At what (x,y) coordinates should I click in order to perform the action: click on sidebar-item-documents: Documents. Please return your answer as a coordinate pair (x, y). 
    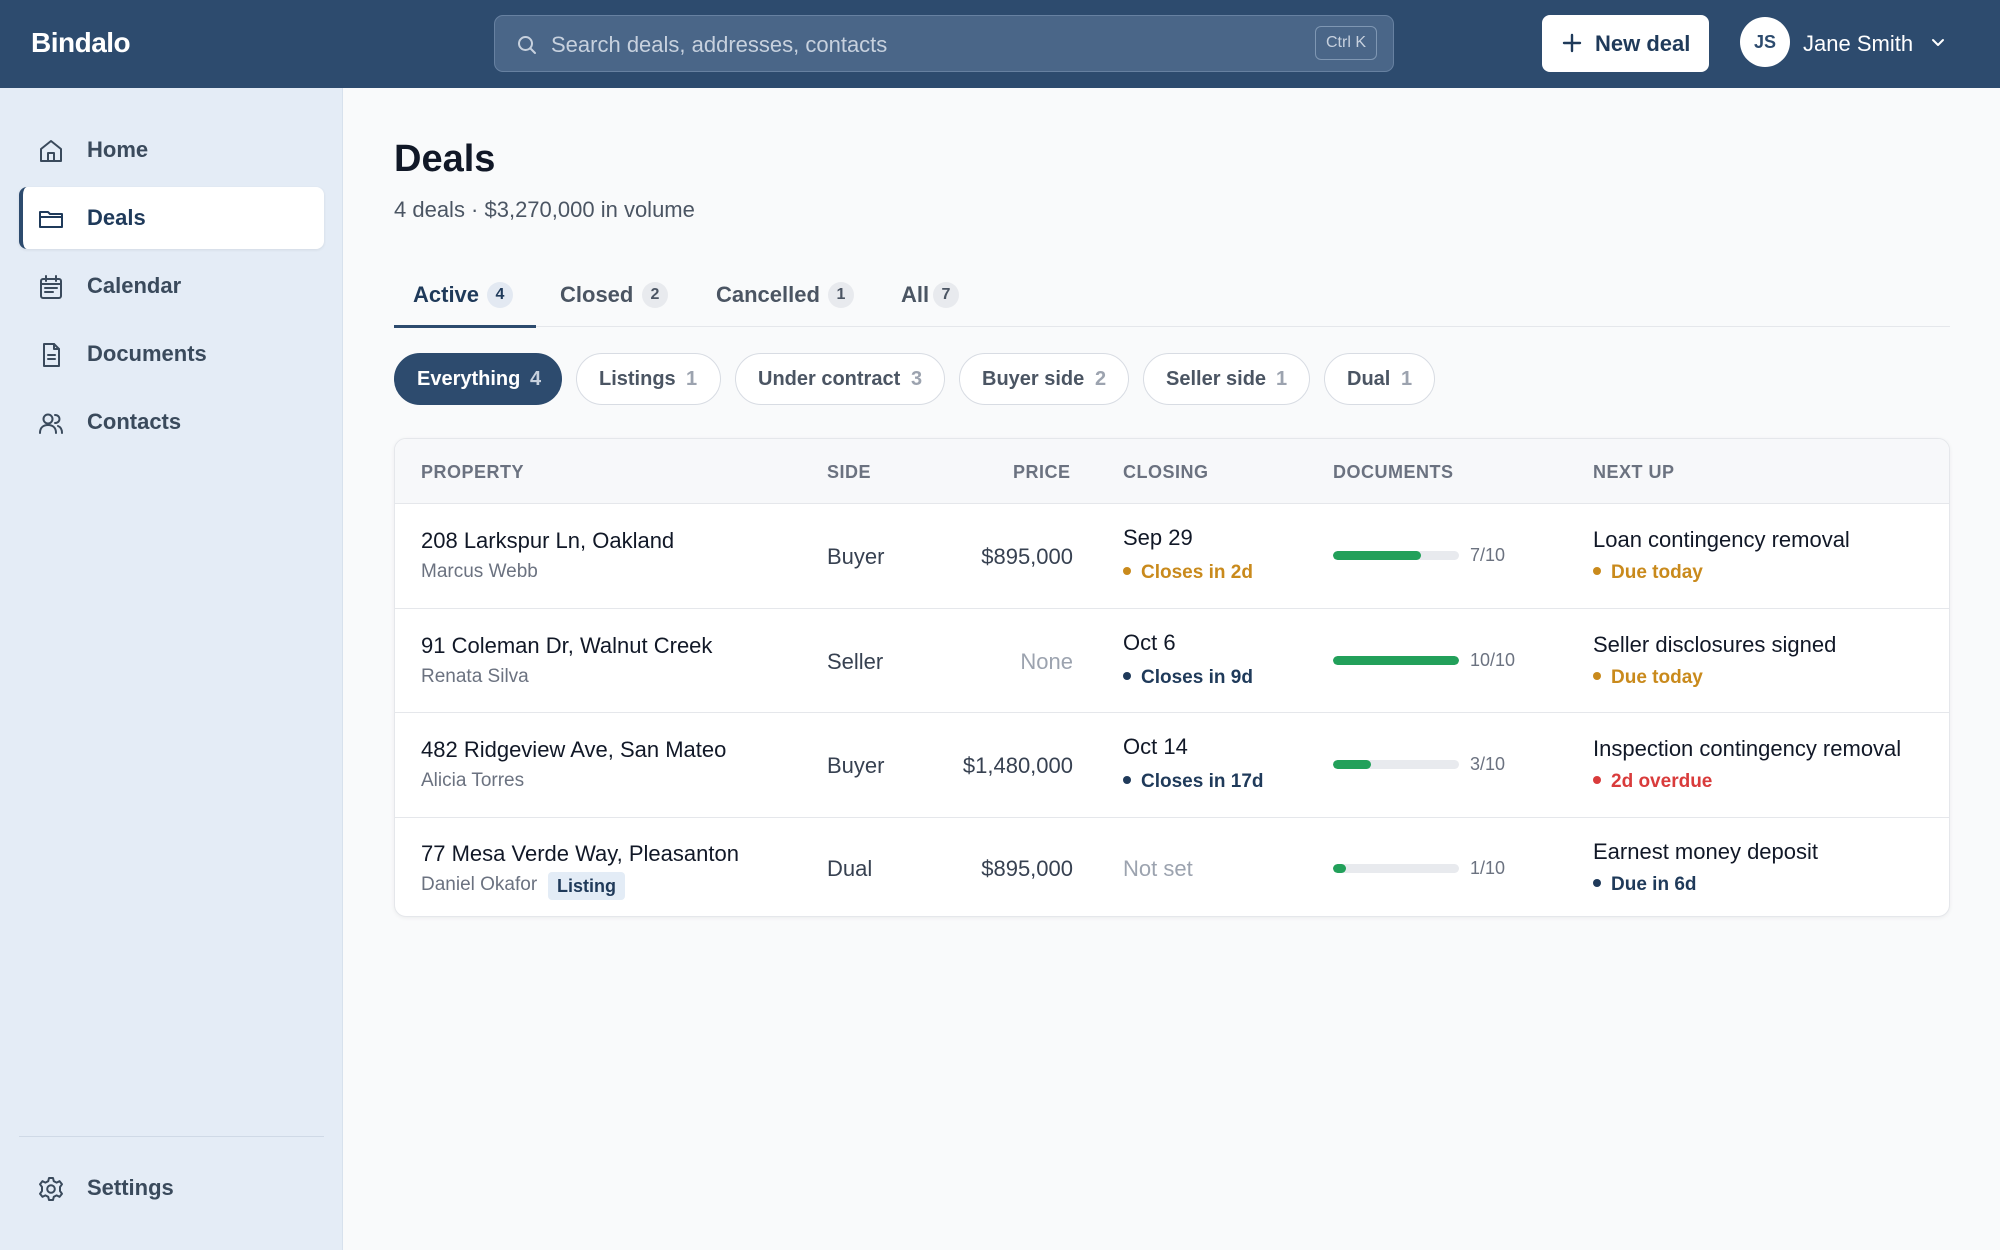
    Looking at the image, I should click on (171, 354).